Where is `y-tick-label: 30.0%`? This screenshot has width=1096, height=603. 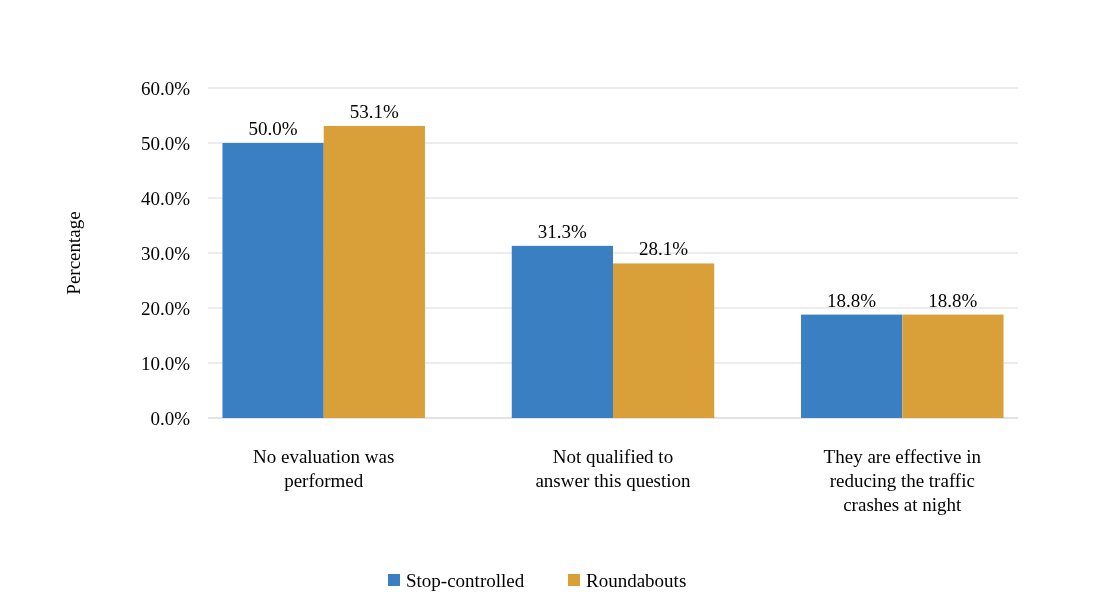 y-tick-label: 30.0% is located at coordinates (165, 253).